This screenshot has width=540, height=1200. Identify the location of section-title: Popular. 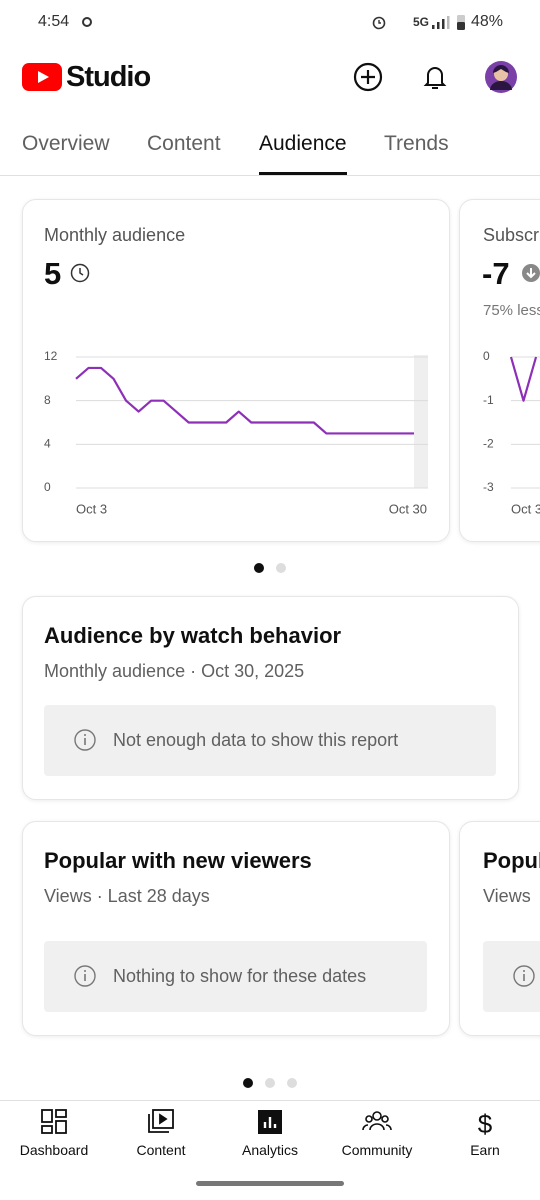
(511, 860).